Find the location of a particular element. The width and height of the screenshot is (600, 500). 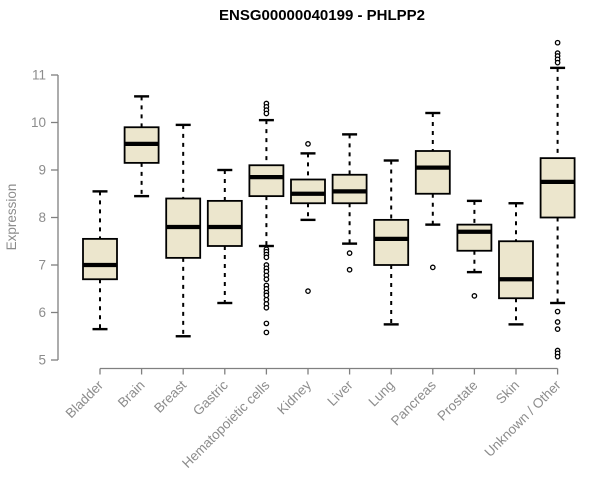

box-group-kidney is located at coordinates (308, 217).